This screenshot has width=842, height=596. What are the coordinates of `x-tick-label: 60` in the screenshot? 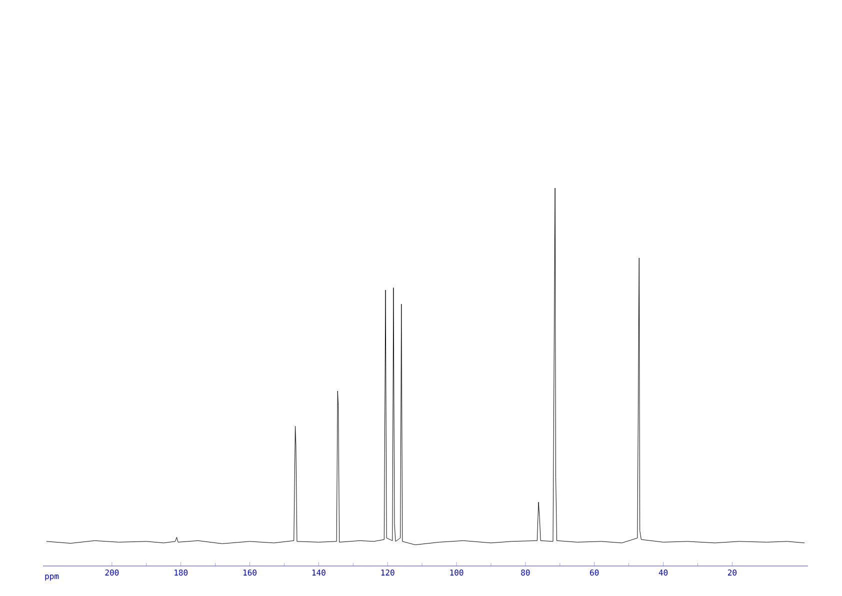 It's located at (594, 573).